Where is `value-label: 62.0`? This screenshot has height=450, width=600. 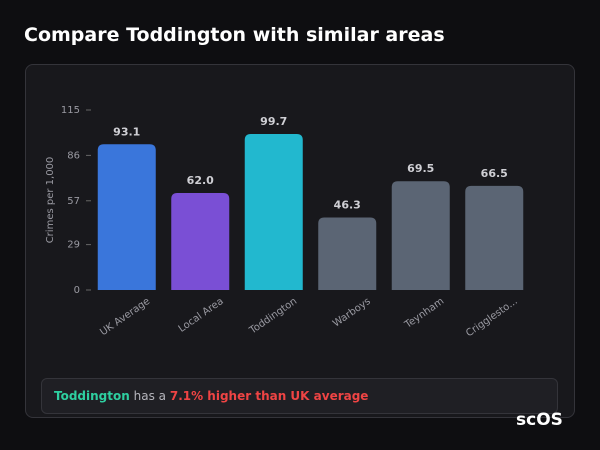 value-label: 62.0 is located at coordinates (200, 180).